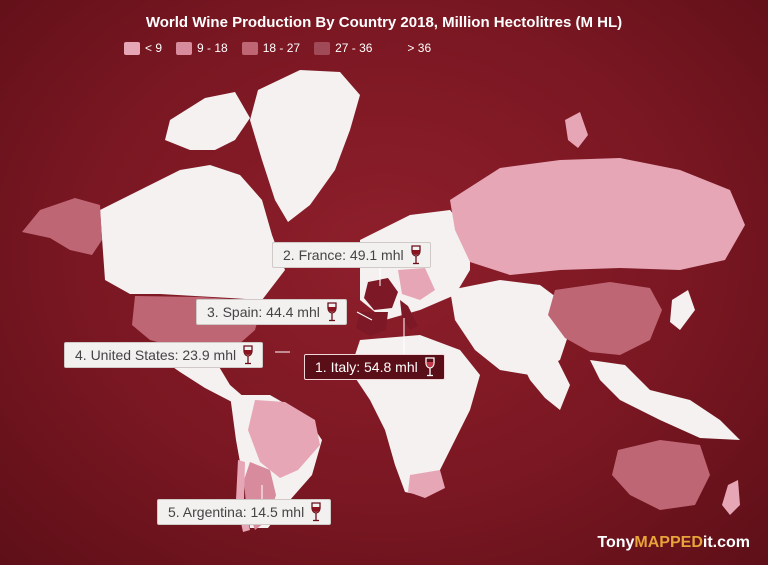 Image resolution: width=768 pixels, height=565 pixels. I want to click on legend-item: 9 - 18, so click(202, 48).